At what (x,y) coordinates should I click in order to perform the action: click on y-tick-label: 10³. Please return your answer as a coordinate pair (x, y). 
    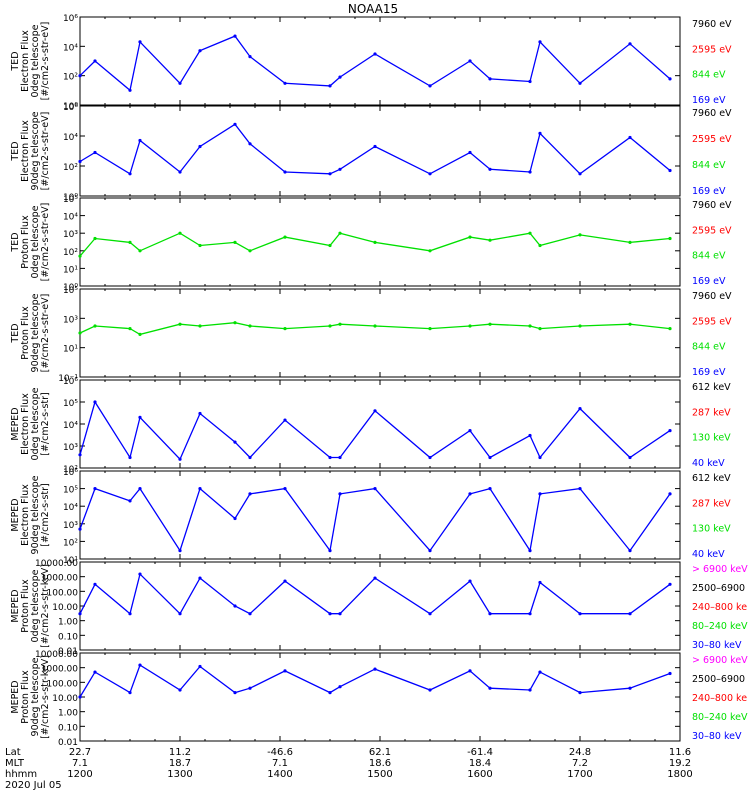
    Looking at the image, I should click on (70, 320).